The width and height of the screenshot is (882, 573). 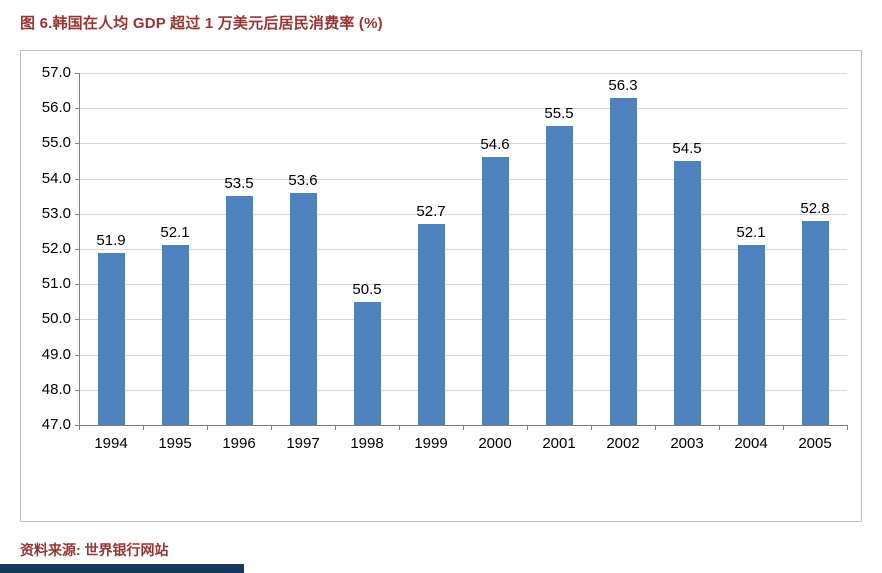 What do you see at coordinates (56, 213) in the screenshot?
I see `y-axis-tick-label: 53.0` at bounding box center [56, 213].